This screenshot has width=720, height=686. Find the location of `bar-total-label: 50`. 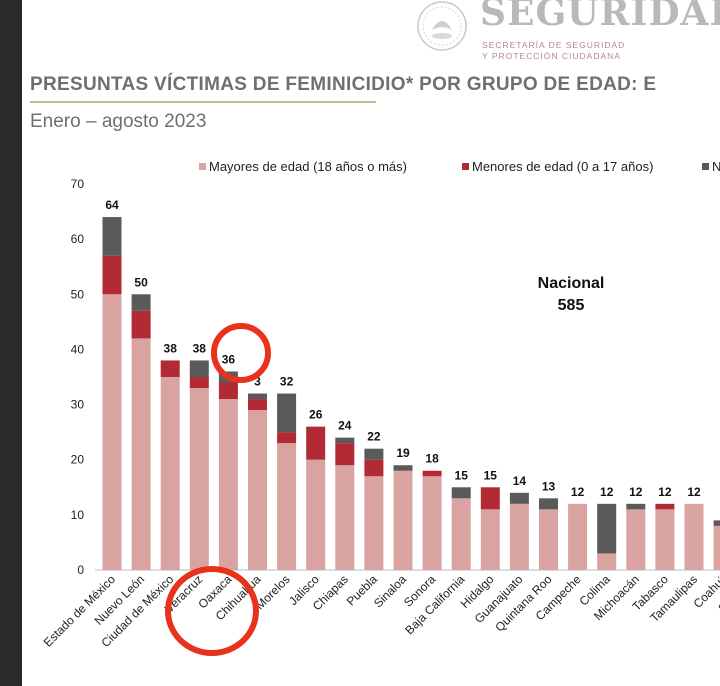

bar-total-label: 50 is located at coordinates (141, 282).